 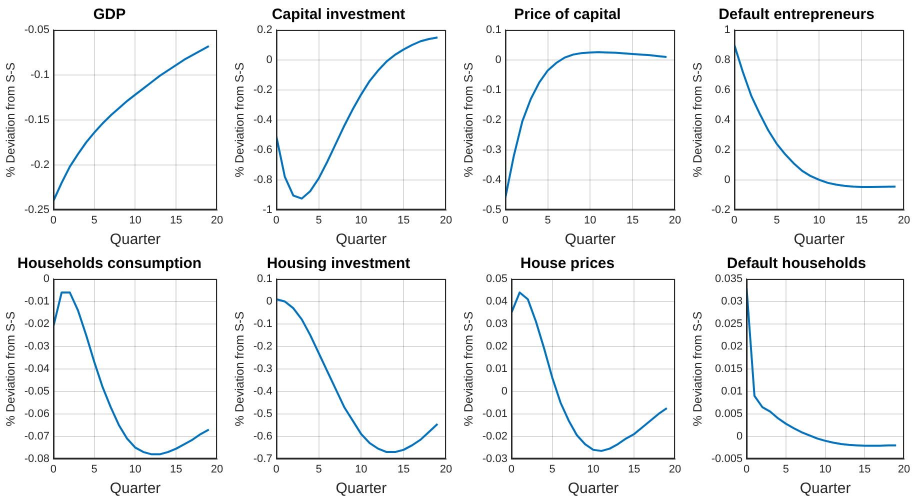 I want to click on y-tick-label: -1, so click(x=267, y=210).